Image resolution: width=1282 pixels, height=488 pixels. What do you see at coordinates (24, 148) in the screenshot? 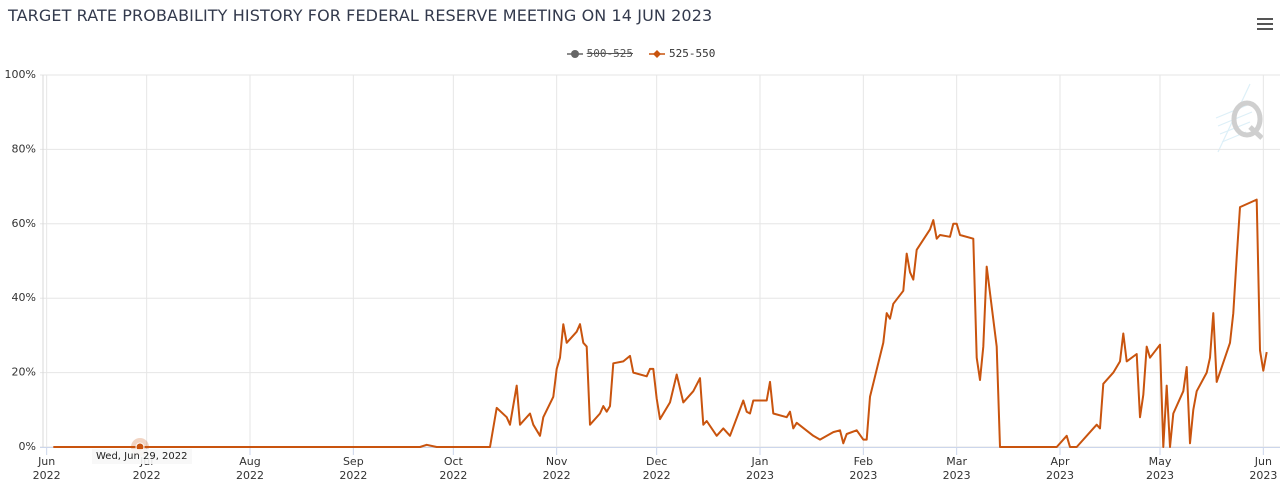
I see `y-tick-label: 80%` at bounding box center [24, 148].